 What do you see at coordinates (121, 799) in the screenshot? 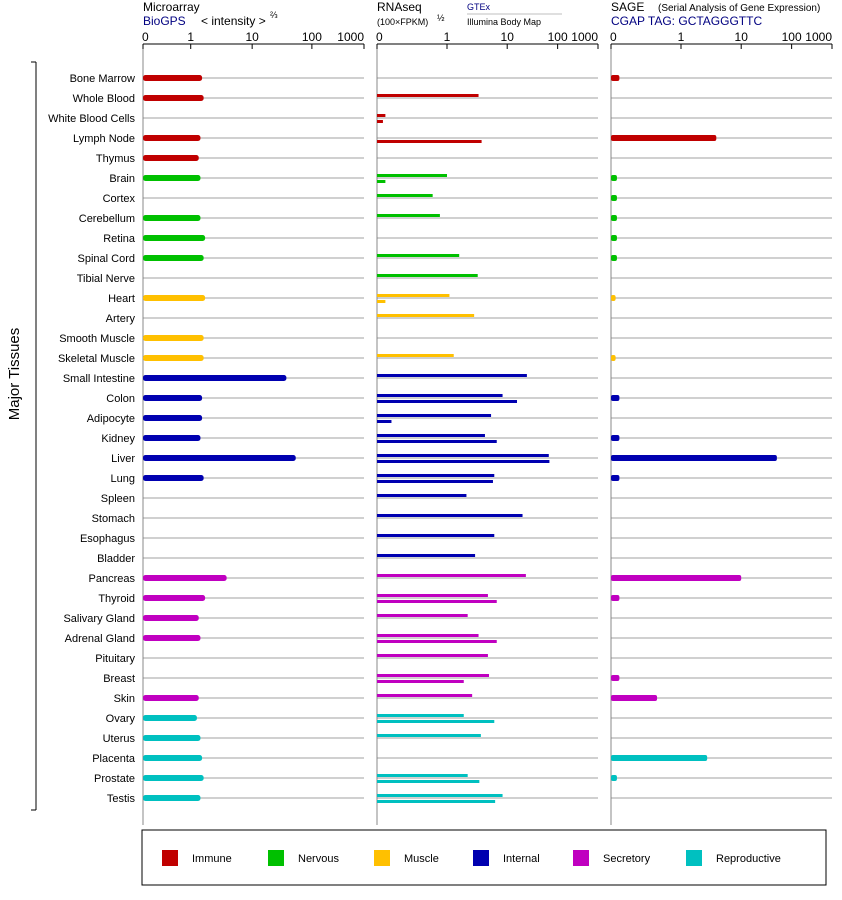
I see `tissue-label: Testis` at bounding box center [121, 799].